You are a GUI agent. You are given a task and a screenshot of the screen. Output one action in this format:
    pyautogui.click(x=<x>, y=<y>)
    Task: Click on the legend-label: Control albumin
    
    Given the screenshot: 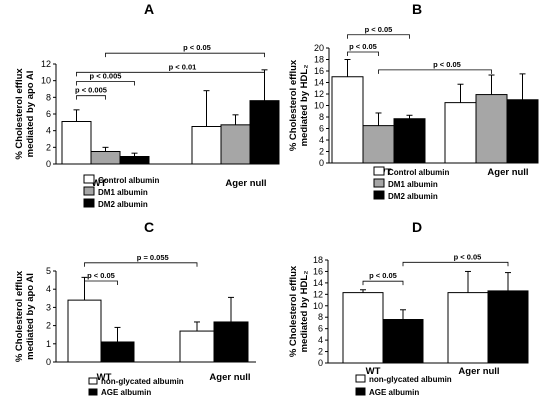 What is the action you would take?
    pyautogui.click(x=418, y=172)
    